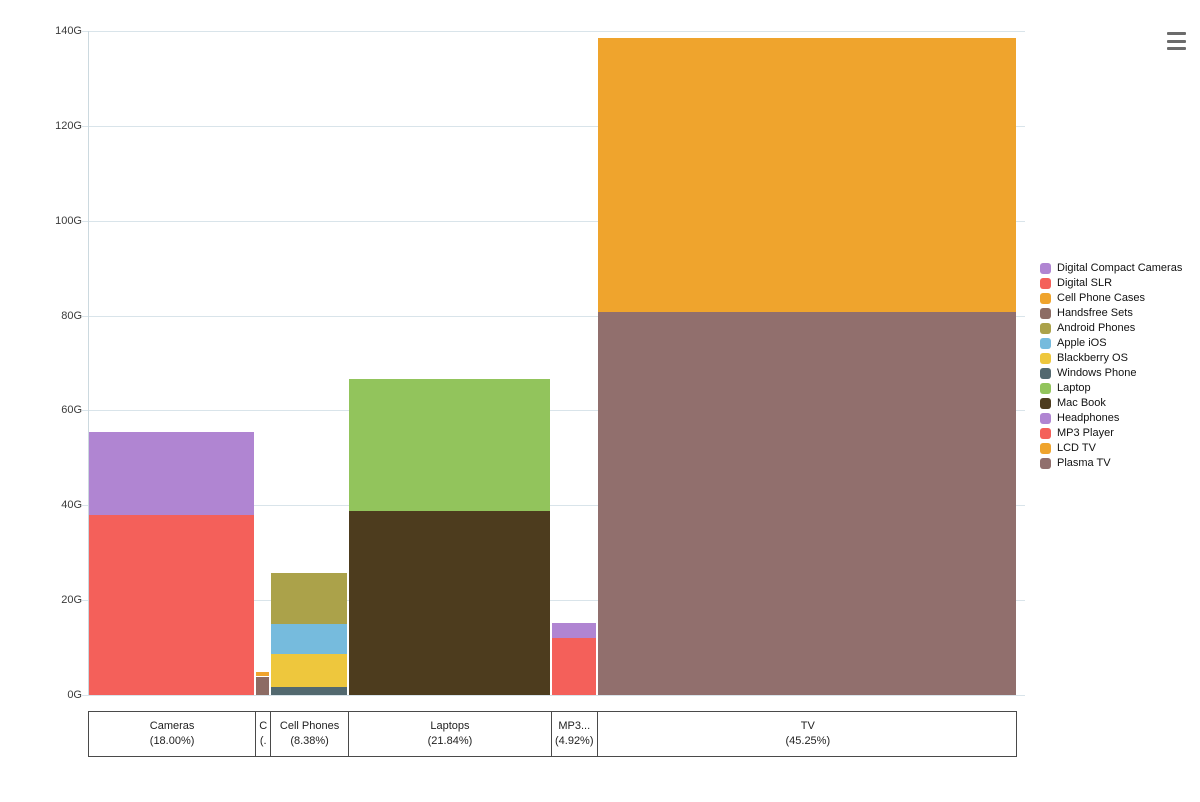 This screenshot has height=802, width=1200. What do you see at coordinates (1082, 343) in the screenshot?
I see `legend-label: Apple iOS` at bounding box center [1082, 343].